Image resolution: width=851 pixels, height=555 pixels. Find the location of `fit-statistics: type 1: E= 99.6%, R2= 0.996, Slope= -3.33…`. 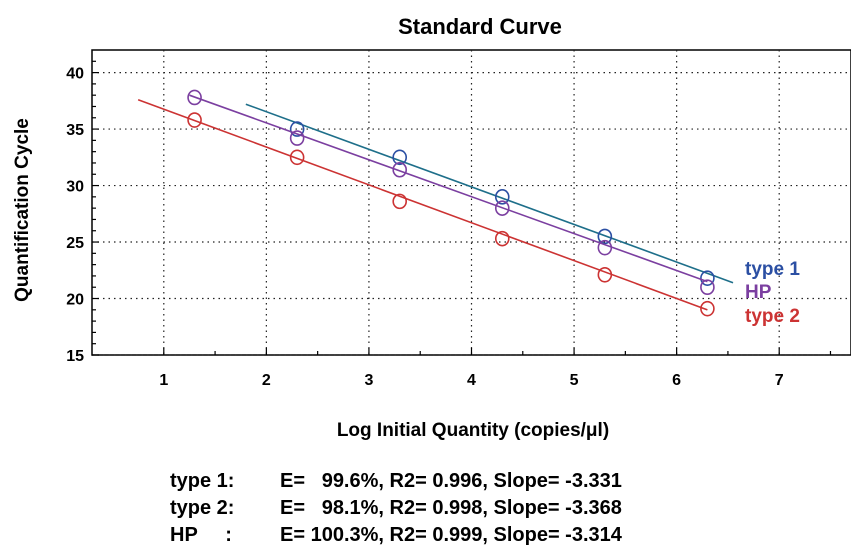

fit-statistics: type 1: E= 99.6%, R2= 0.996, Slope= -3.33… is located at coordinates (396, 508).